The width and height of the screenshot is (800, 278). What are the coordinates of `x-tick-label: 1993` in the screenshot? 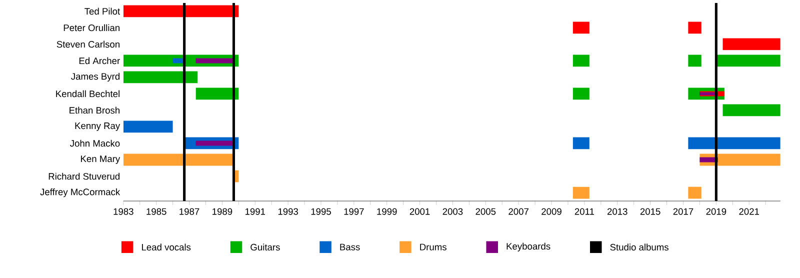 It's located at (288, 212).